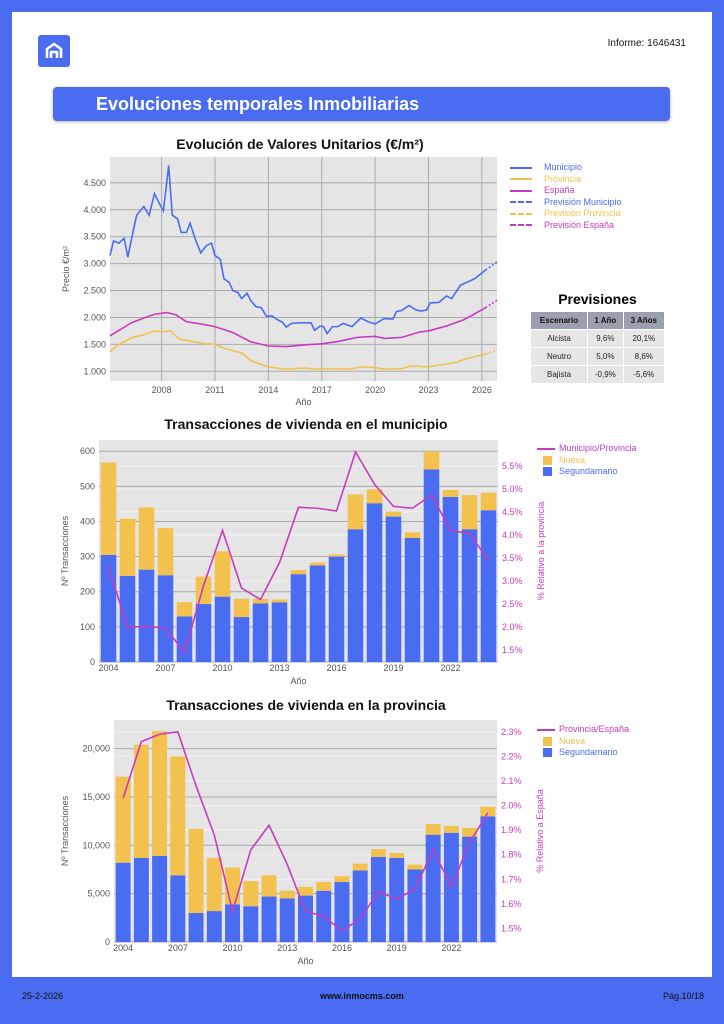 The width and height of the screenshot is (724, 1024). I want to click on bar-segundamano-2007, so click(178, 908).